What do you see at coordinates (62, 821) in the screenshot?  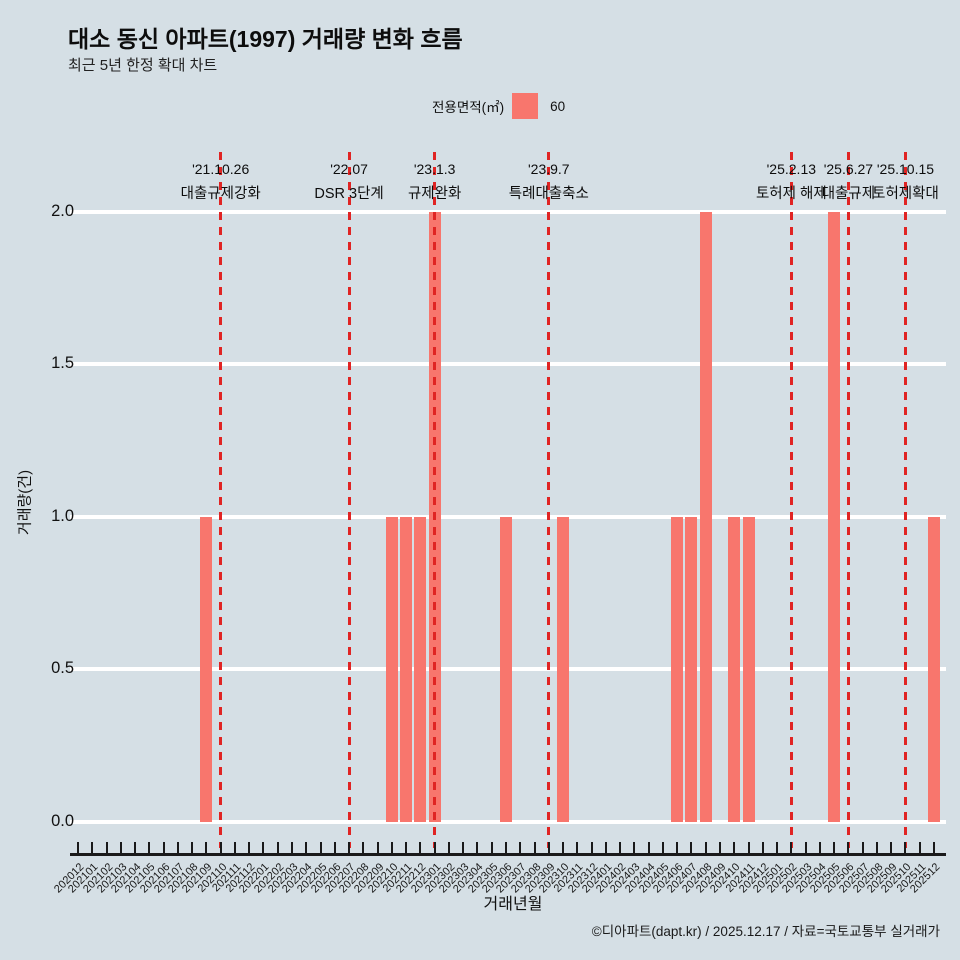 I see `y-tick-label: 0.0` at bounding box center [62, 821].